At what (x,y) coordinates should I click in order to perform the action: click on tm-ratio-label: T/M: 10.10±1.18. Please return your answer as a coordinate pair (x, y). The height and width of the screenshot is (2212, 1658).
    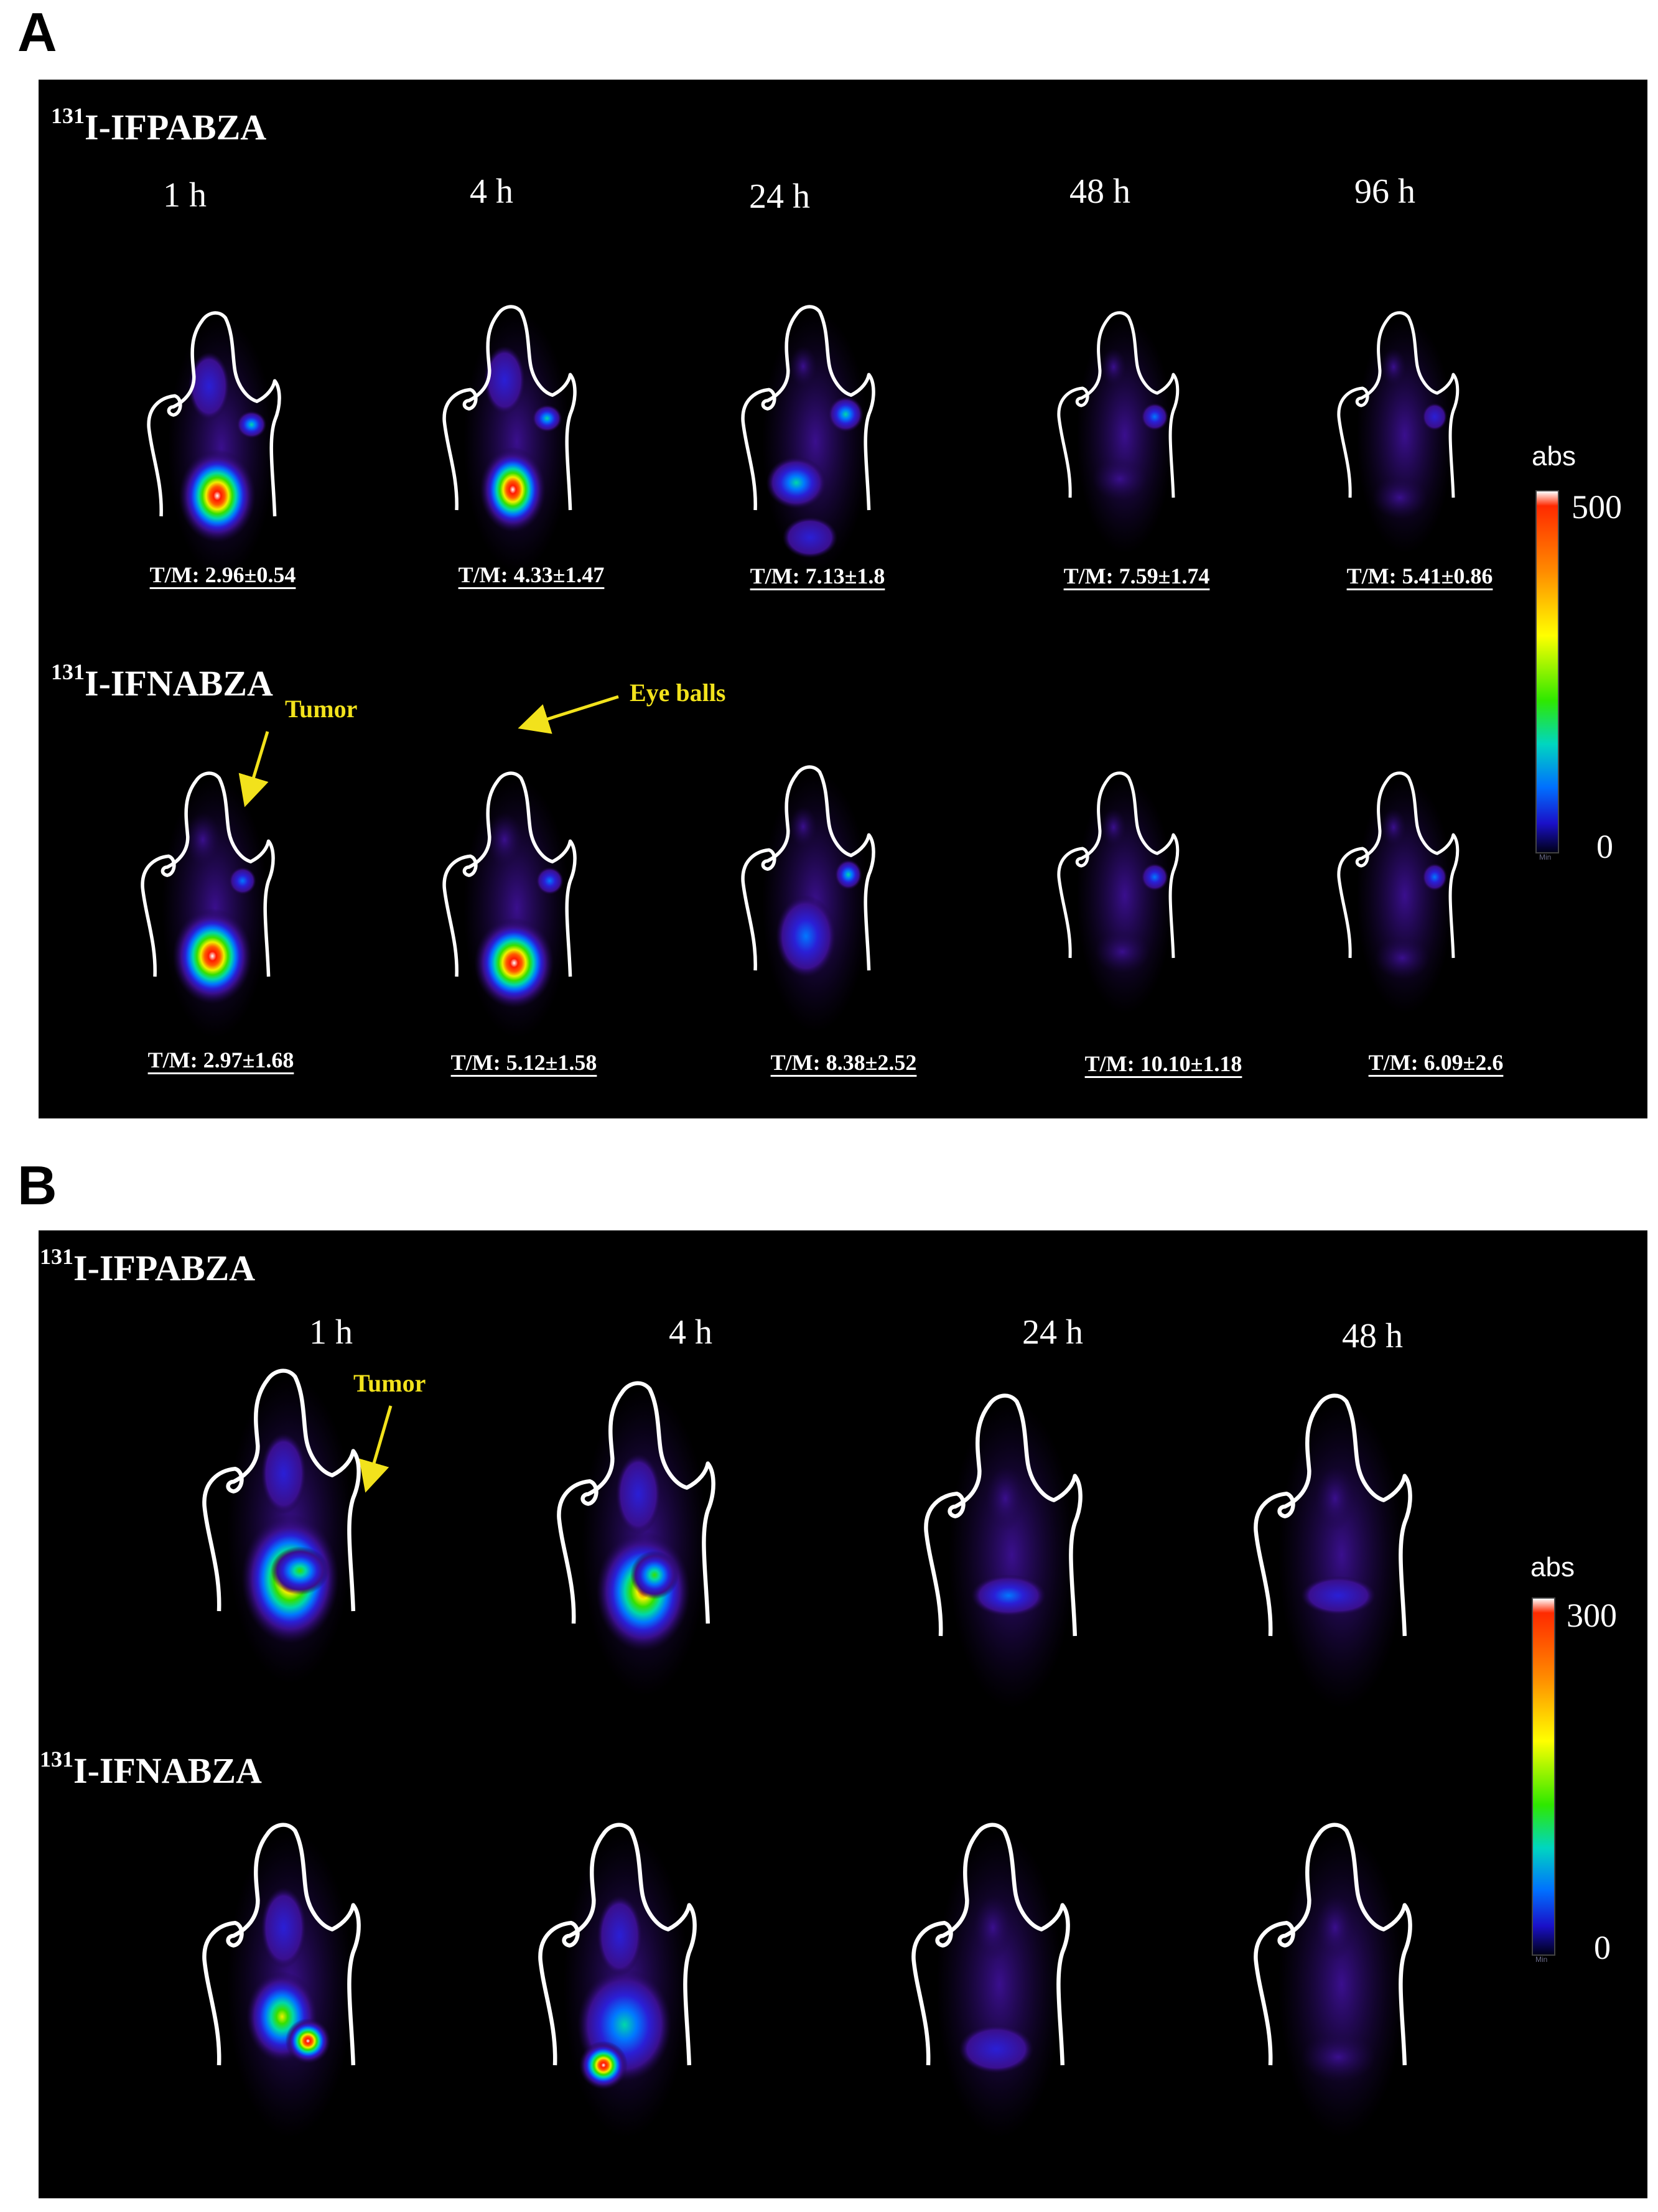
    Looking at the image, I should click on (1163, 1063).